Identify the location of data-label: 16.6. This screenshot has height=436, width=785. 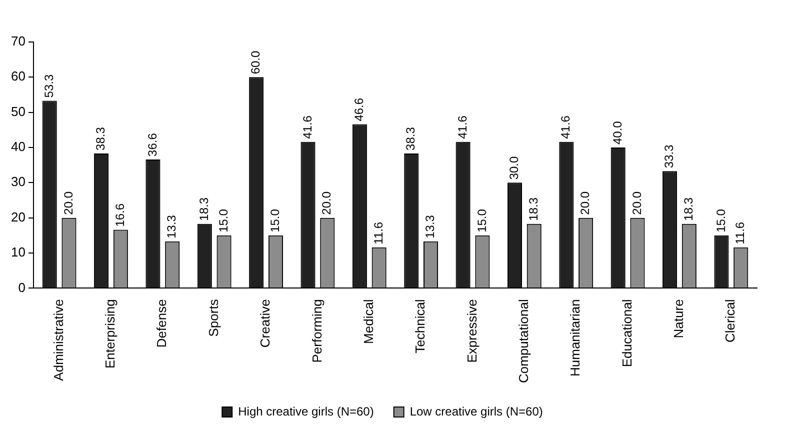
(119, 215).